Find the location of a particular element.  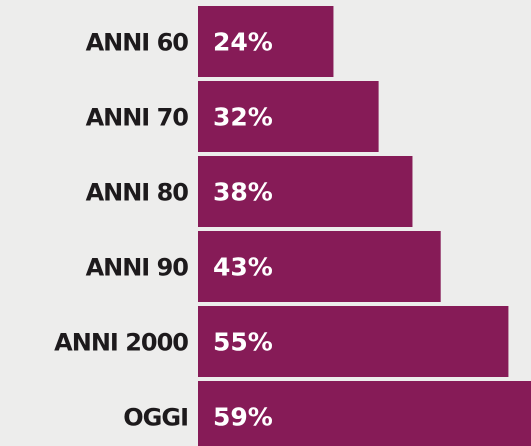

value-label: 55% is located at coordinates (243, 342).